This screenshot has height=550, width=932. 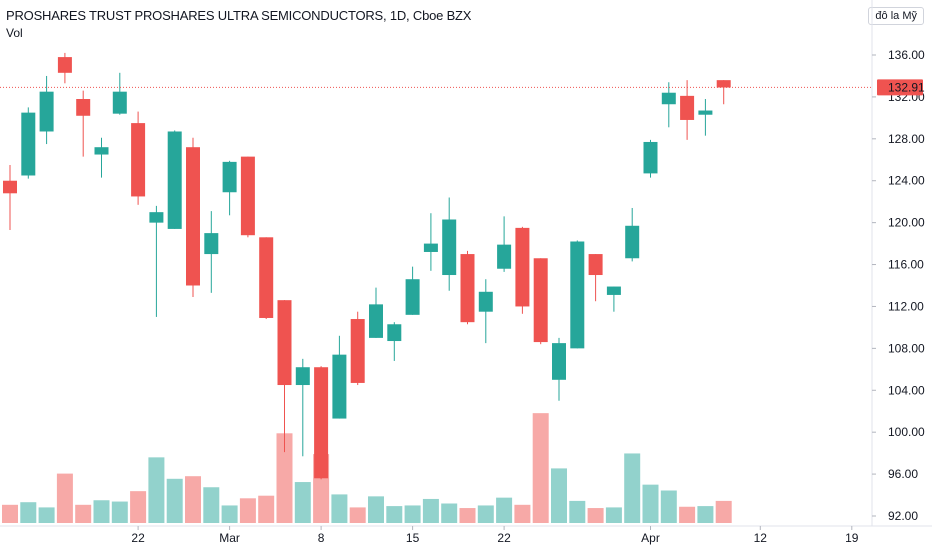 What do you see at coordinates (906, 265) in the screenshot?
I see `y-tick-label: 116.00` at bounding box center [906, 265].